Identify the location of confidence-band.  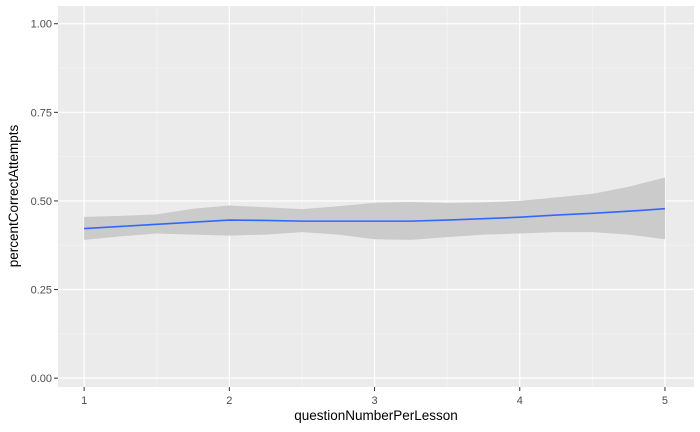
(374, 208).